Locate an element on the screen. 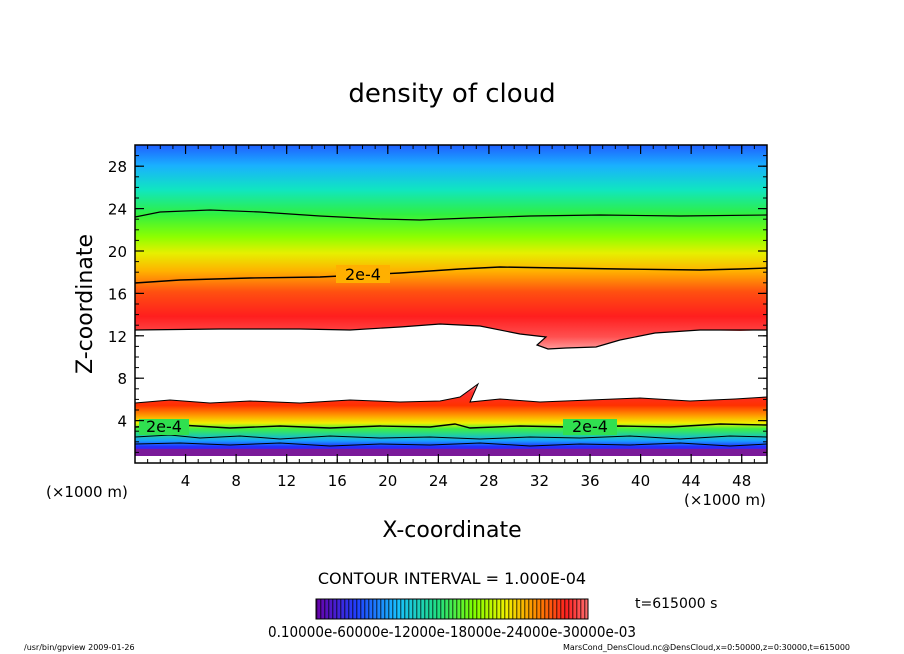 This screenshot has width=904, height=654. x-tick-label: 16 is located at coordinates (337, 481).